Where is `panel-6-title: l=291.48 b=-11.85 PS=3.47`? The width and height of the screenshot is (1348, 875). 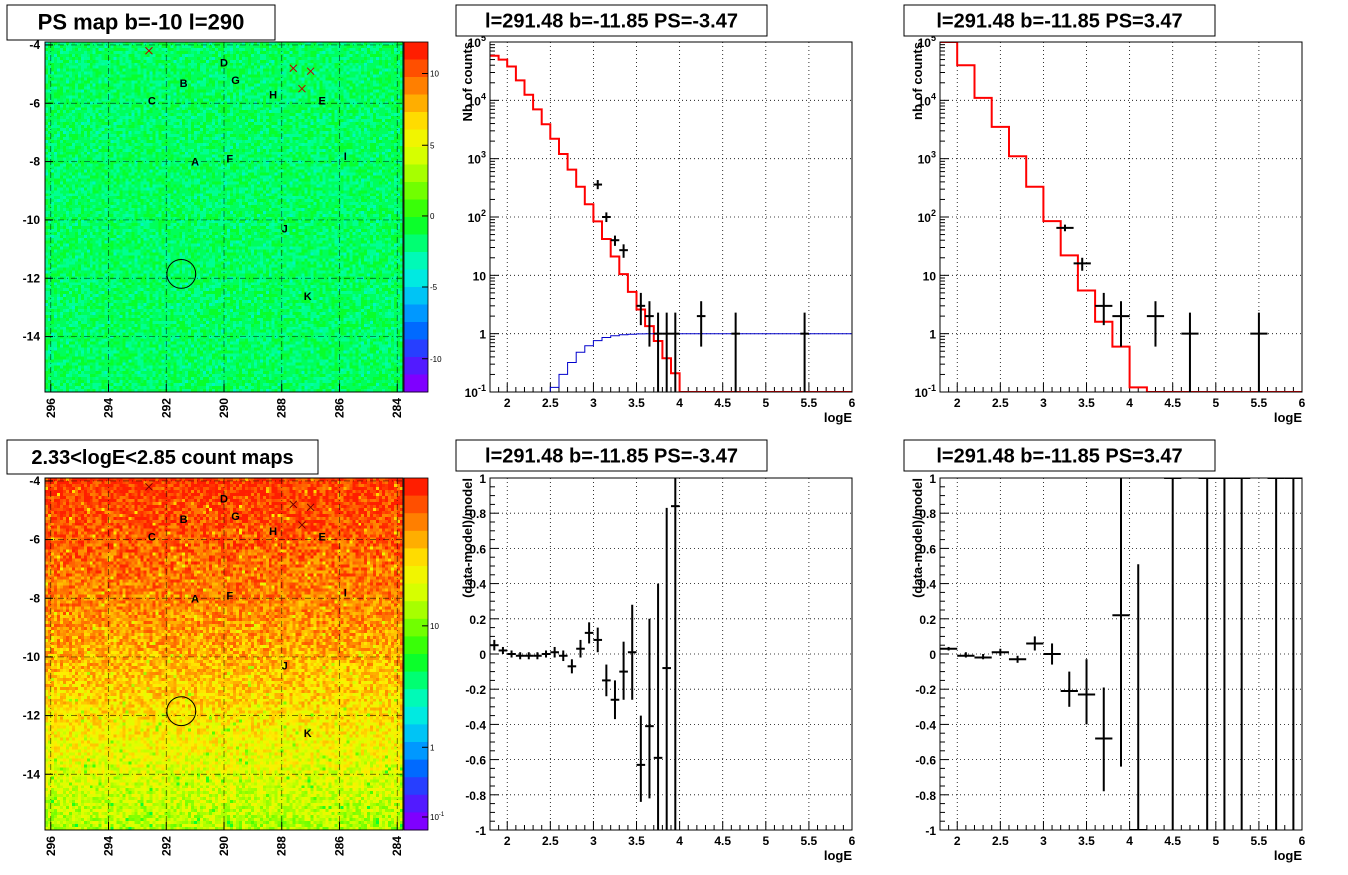
panel-6-title: l=291.48 b=-11.85 PS=3.47 is located at coordinates (1059, 455).